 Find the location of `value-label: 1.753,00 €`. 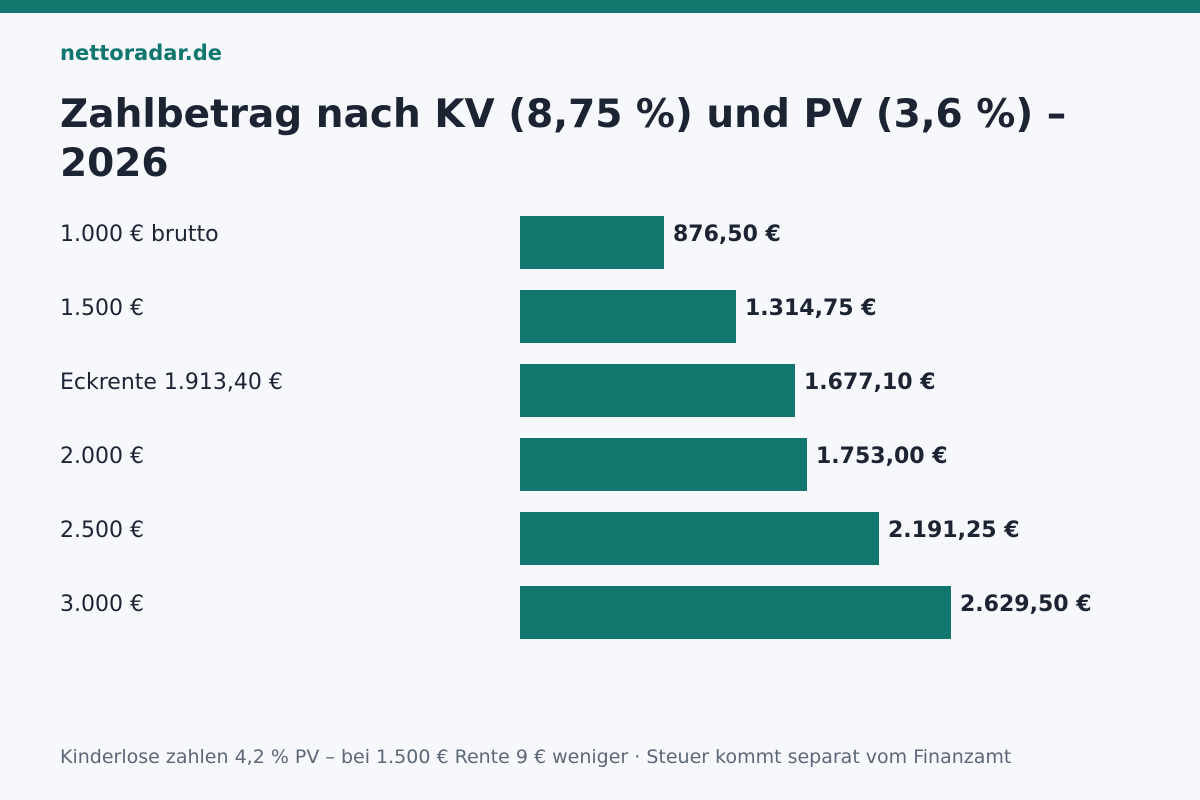

value-label: 1.753,00 € is located at coordinates (882, 456).